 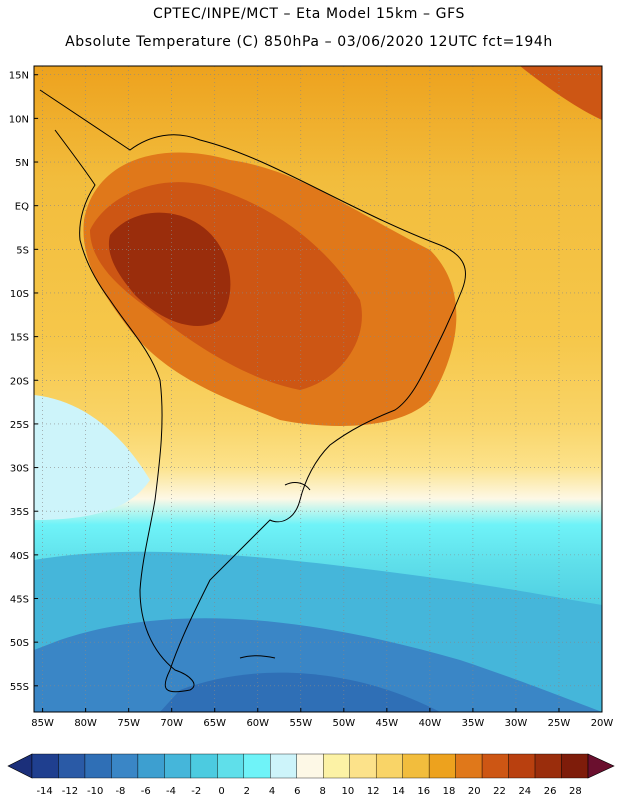 I want to click on latitude-label: 30S, so click(x=19, y=469).